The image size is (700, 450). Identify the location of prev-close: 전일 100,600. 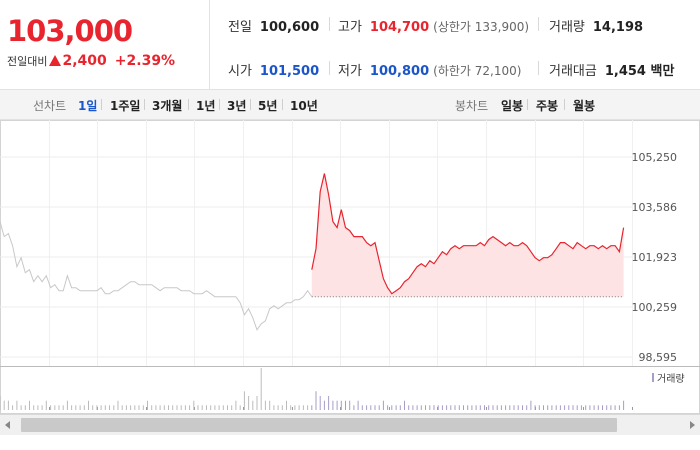
(273, 25).